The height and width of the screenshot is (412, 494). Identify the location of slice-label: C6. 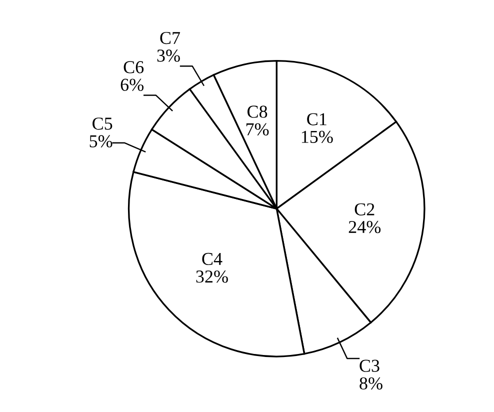
(134, 67).